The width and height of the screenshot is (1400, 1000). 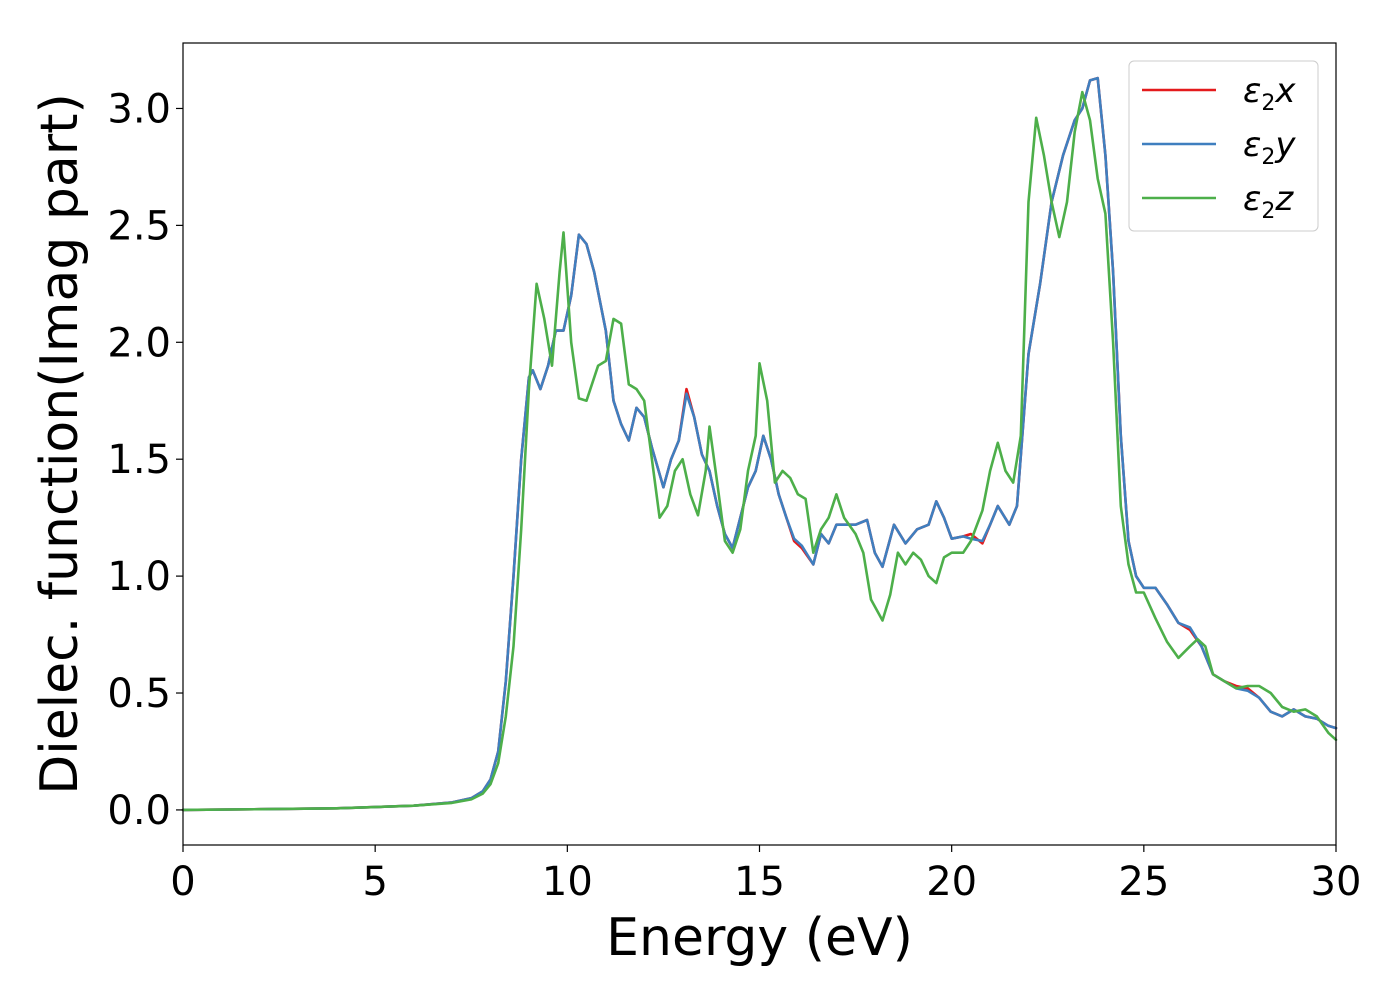 What do you see at coordinates (951, 882) in the screenshot?
I see `x-tick-label: 20` at bounding box center [951, 882].